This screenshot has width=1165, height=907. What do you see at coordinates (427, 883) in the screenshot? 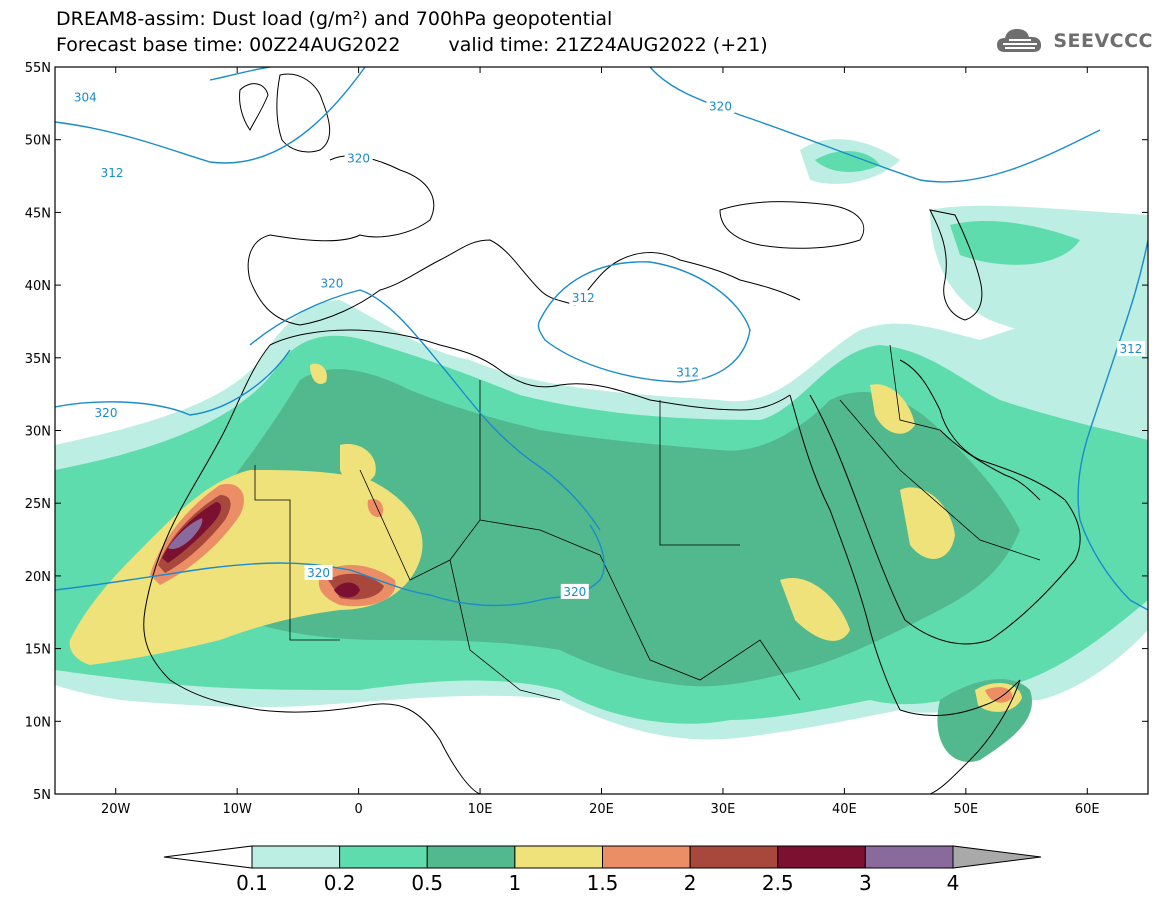
I see `colorbar-level-label: 0.5` at bounding box center [427, 883].